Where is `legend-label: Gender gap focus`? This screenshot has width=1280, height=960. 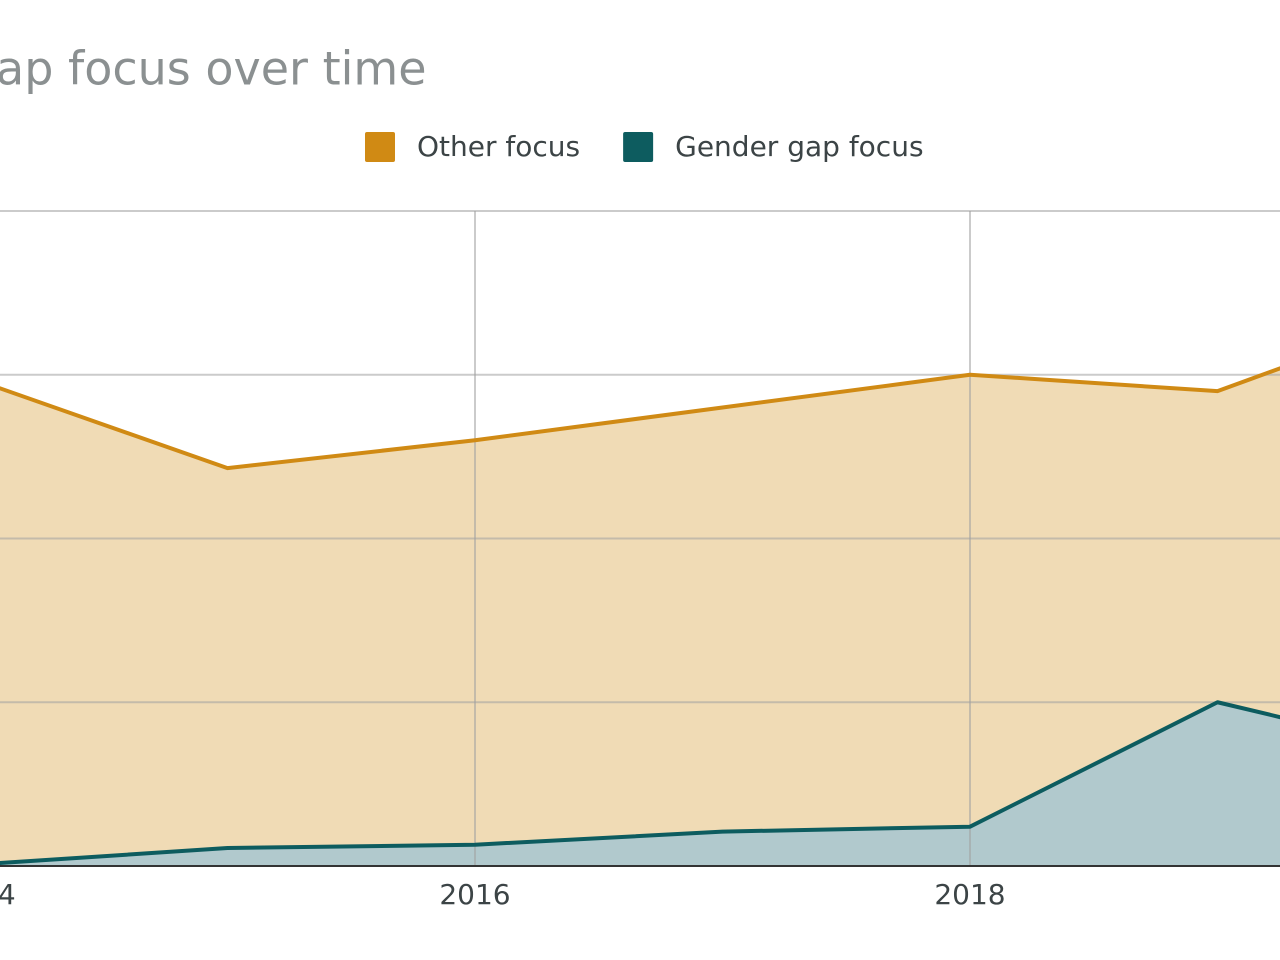
legend-label: Gender gap focus is located at coordinates (799, 146).